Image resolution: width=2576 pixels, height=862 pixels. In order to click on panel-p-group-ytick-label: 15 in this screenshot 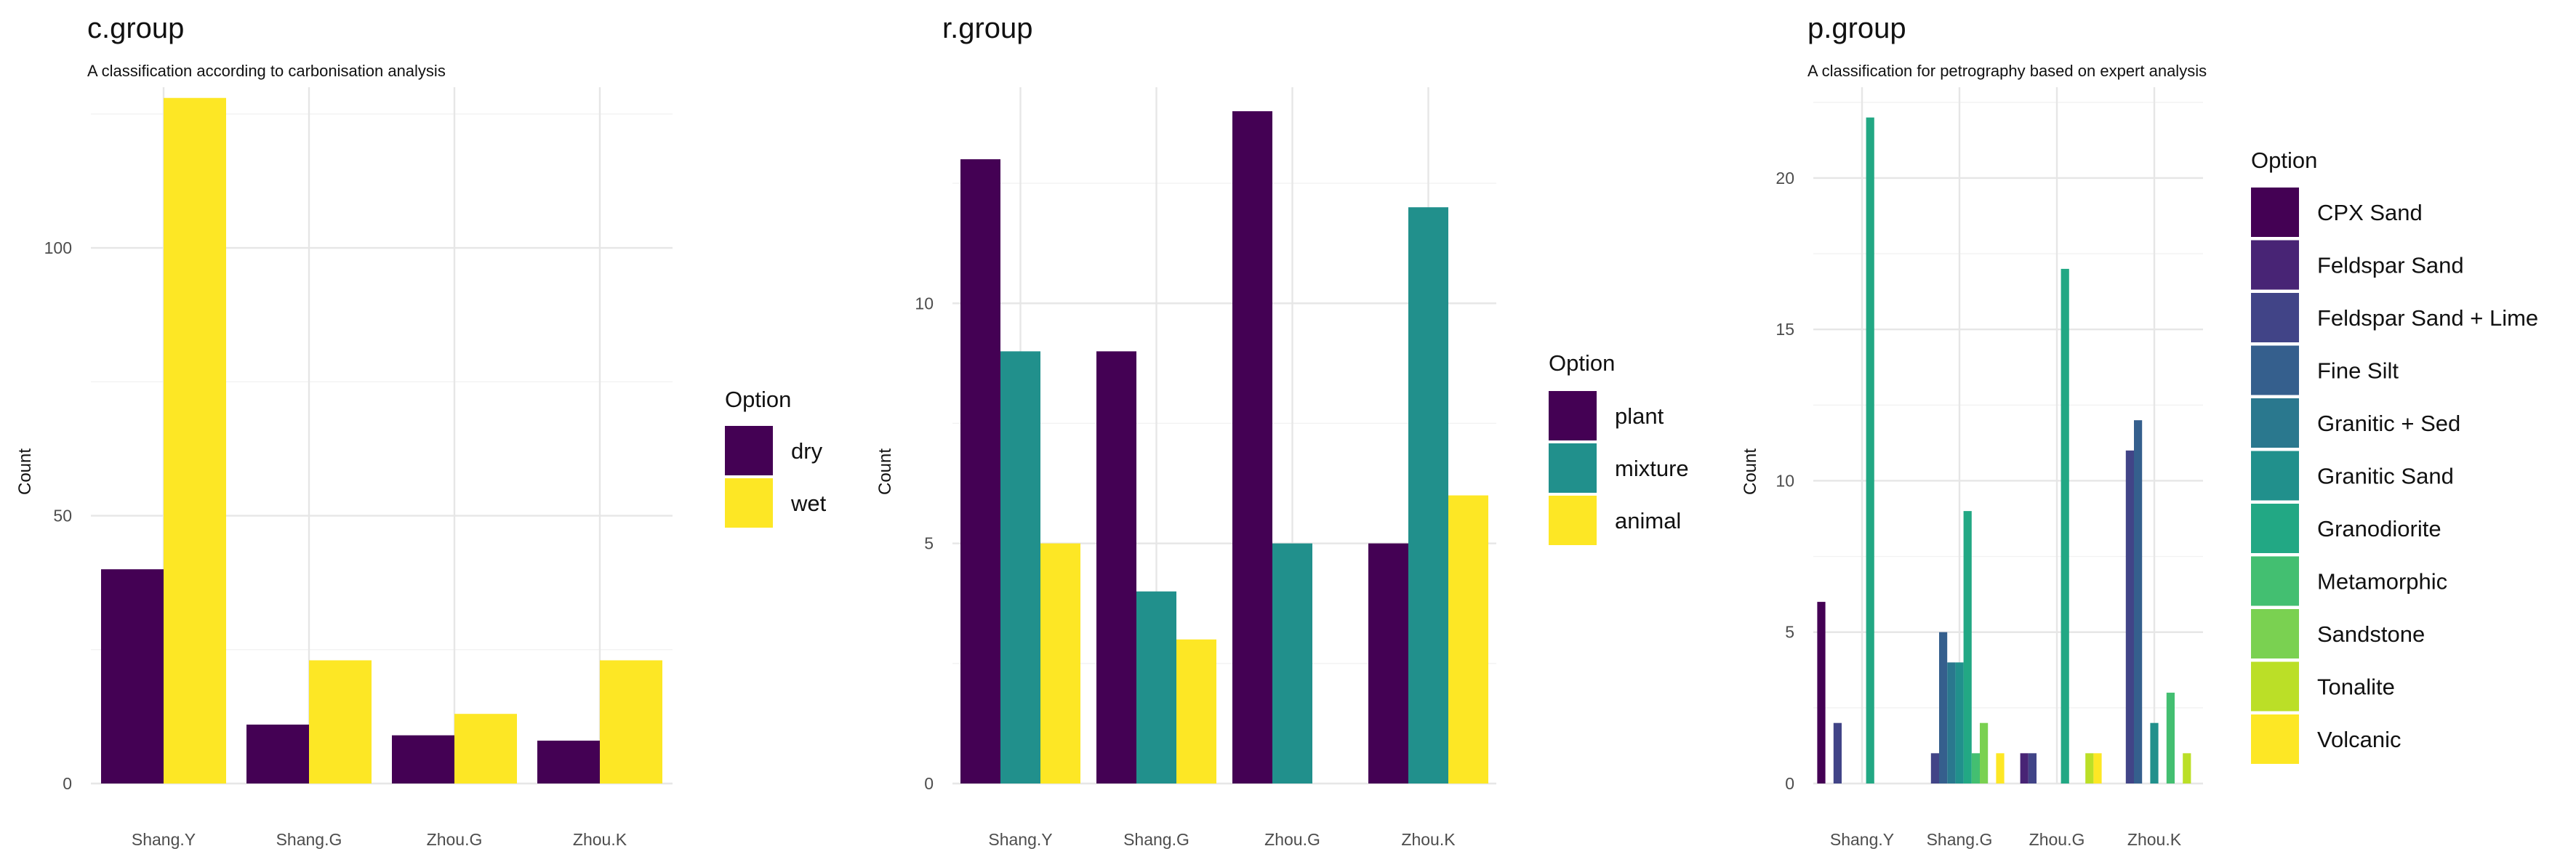, I will do `click(1785, 329)`.